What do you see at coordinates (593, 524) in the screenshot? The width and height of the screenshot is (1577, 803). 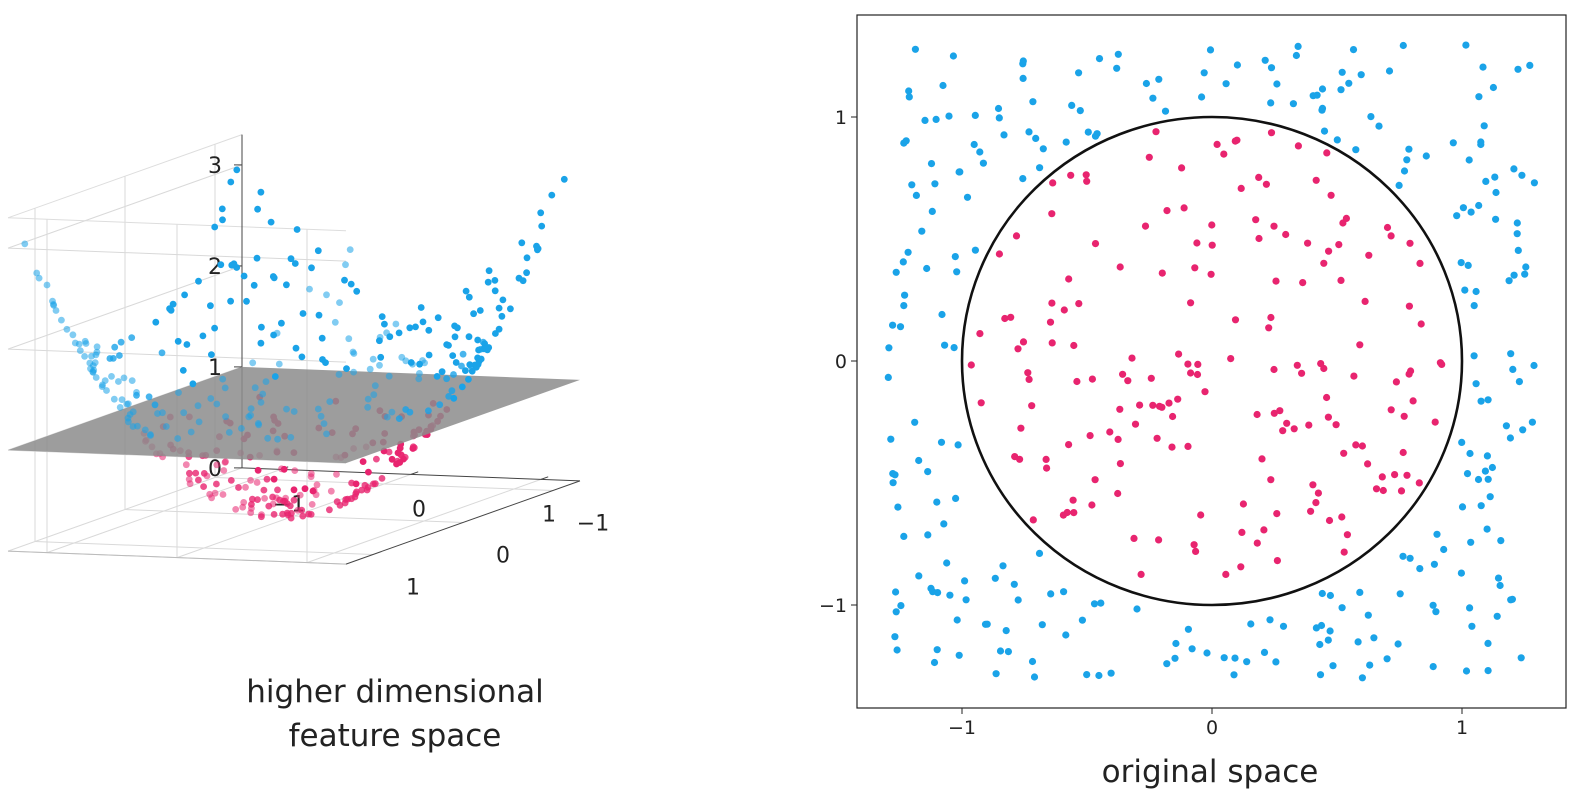 I see `y-tick-label: −1` at bounding box center [593, 524].